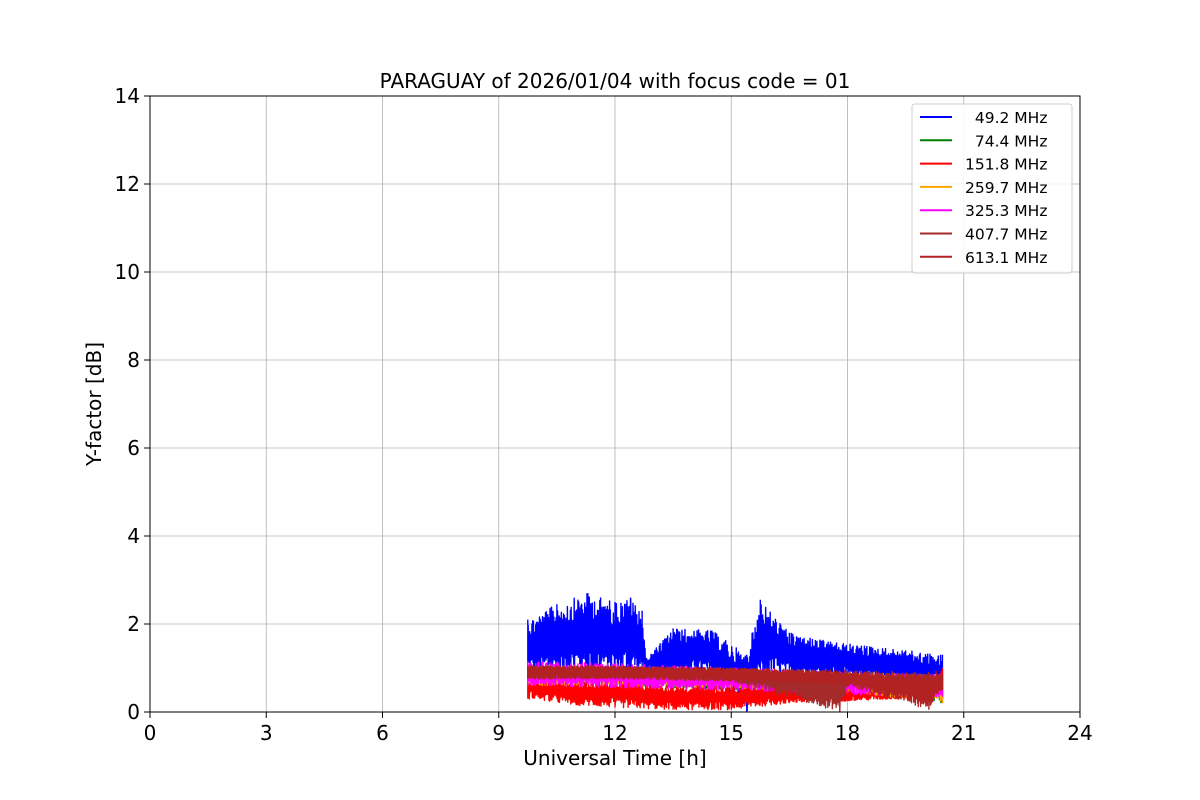  Describe the element at coordinates (150, 733) in the screenshot. I see `x-tick-label: 0` at that location.